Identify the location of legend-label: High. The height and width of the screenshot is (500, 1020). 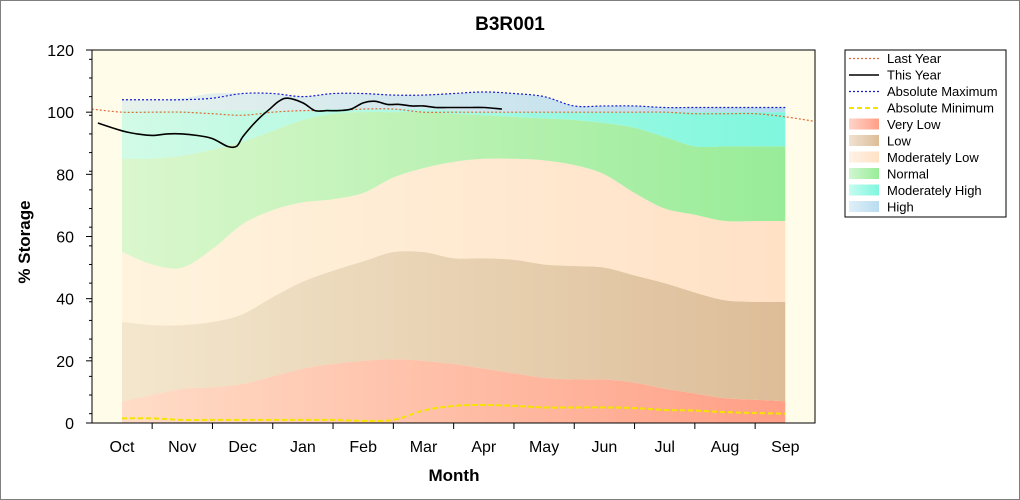
(900, 207).